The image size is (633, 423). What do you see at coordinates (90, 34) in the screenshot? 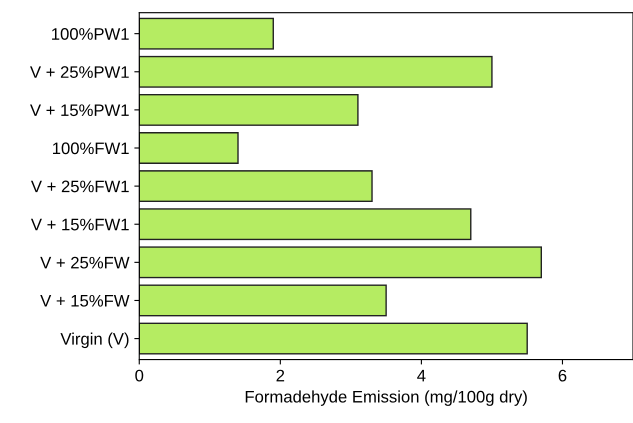
I see `y-tick-label: 100%PW1` at bounding box center [90, 34].